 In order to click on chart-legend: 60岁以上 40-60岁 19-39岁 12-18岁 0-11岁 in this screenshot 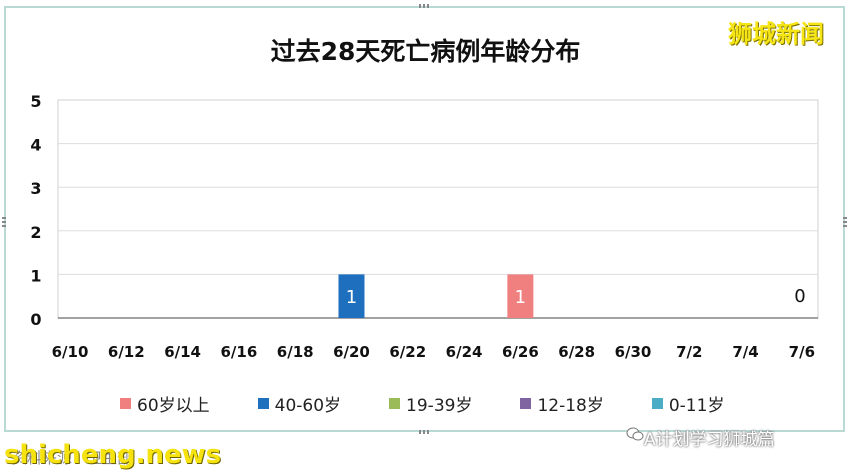, I will do `click(422, 403)`.